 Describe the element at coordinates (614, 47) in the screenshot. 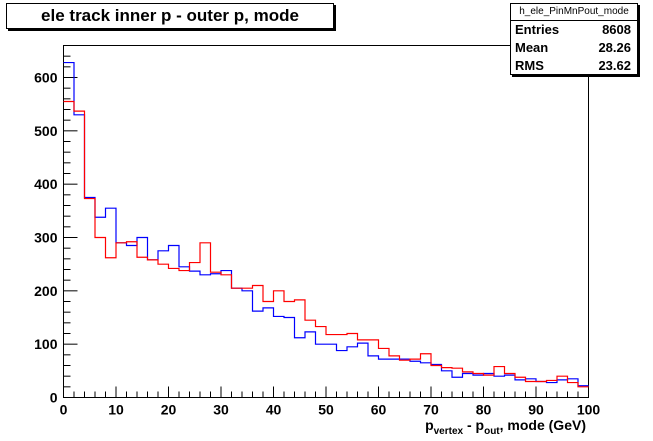

I see `stats-mean-value: 28.26` at that location.